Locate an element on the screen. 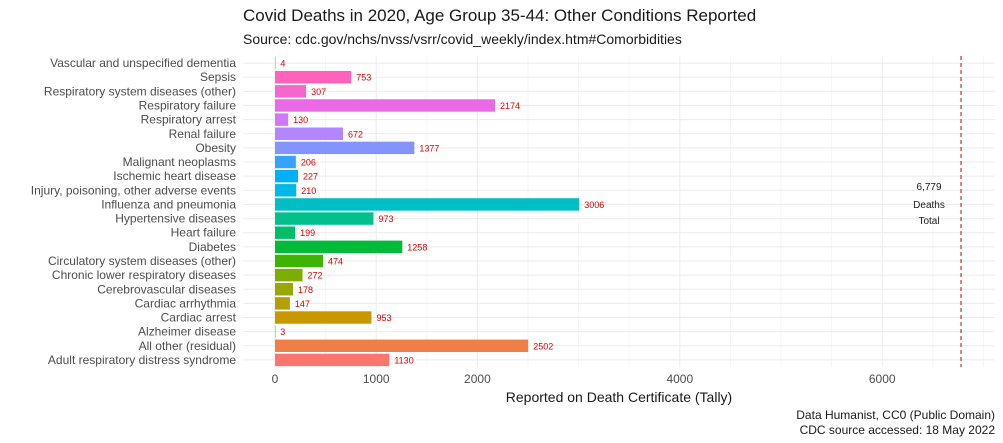 The height and width of the screenshot is (443, 1003). category-label: Obesity is located at coordinates (215, 148).